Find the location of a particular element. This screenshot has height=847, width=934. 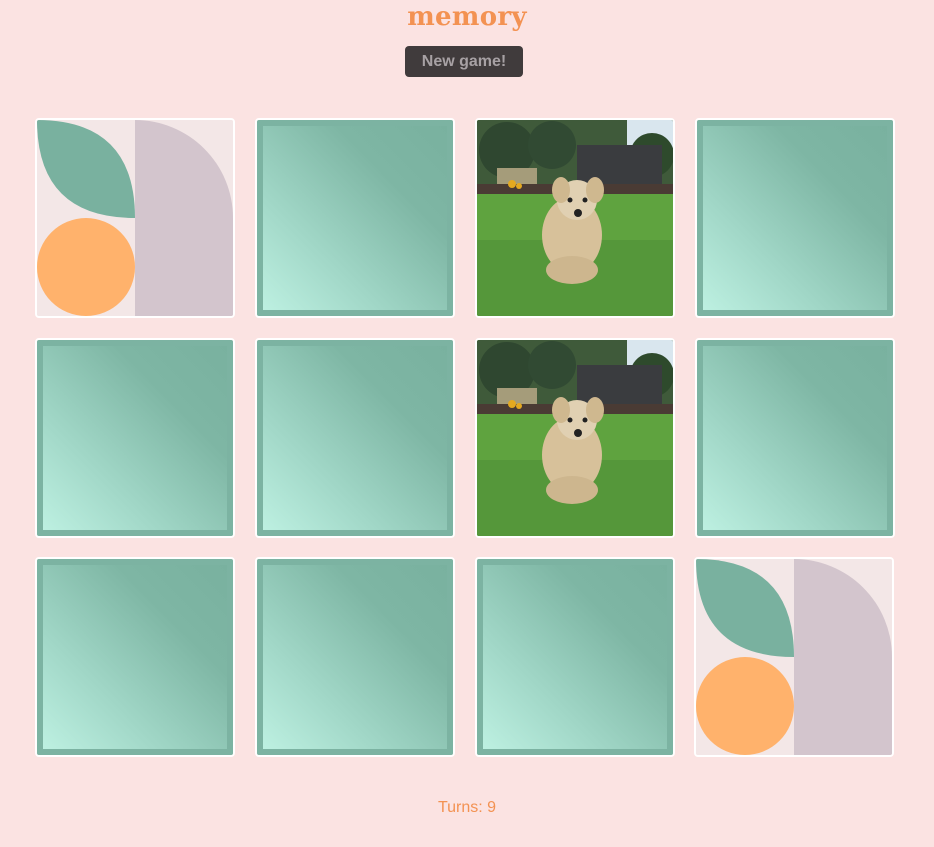

app-title: memory is located at coordinates (467, 17).